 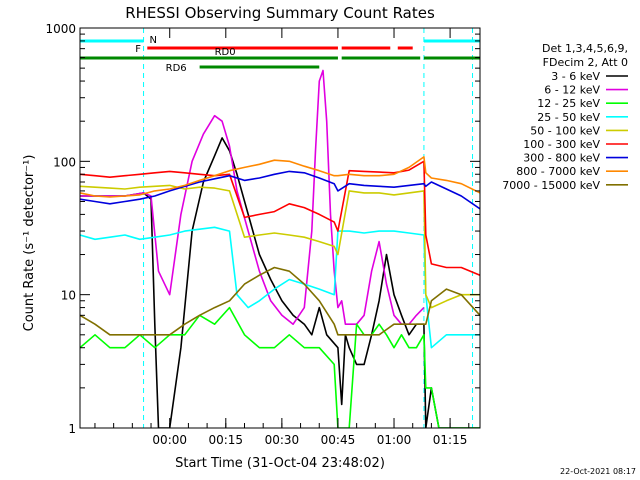 What do you see at coordinates (565, 130) in the screenshot?
I see `legend-label-5: 50 - 100 keV` at bounding box center [565, 130].